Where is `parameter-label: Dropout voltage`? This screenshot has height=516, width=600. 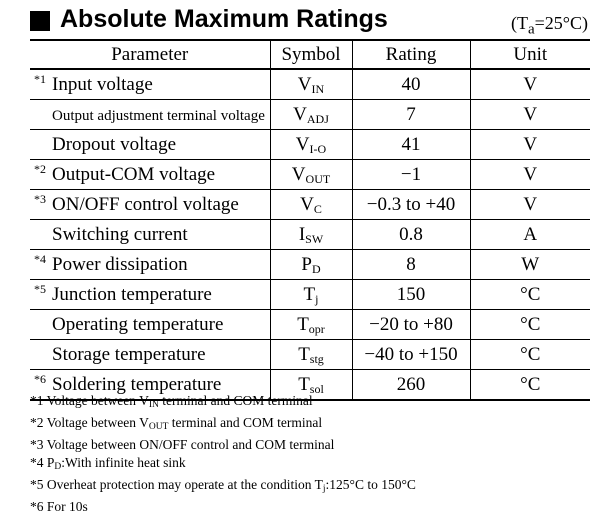
parameter-label: Dropout voltage is located at coordinates (114, 144).